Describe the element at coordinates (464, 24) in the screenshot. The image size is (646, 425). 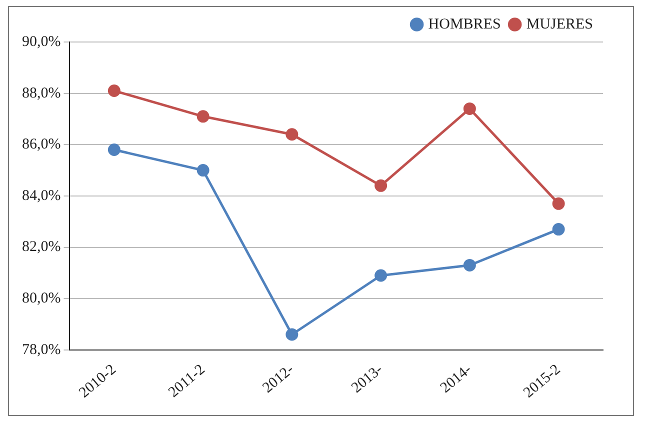
I see `legend-label: HOMBRES` at that location.